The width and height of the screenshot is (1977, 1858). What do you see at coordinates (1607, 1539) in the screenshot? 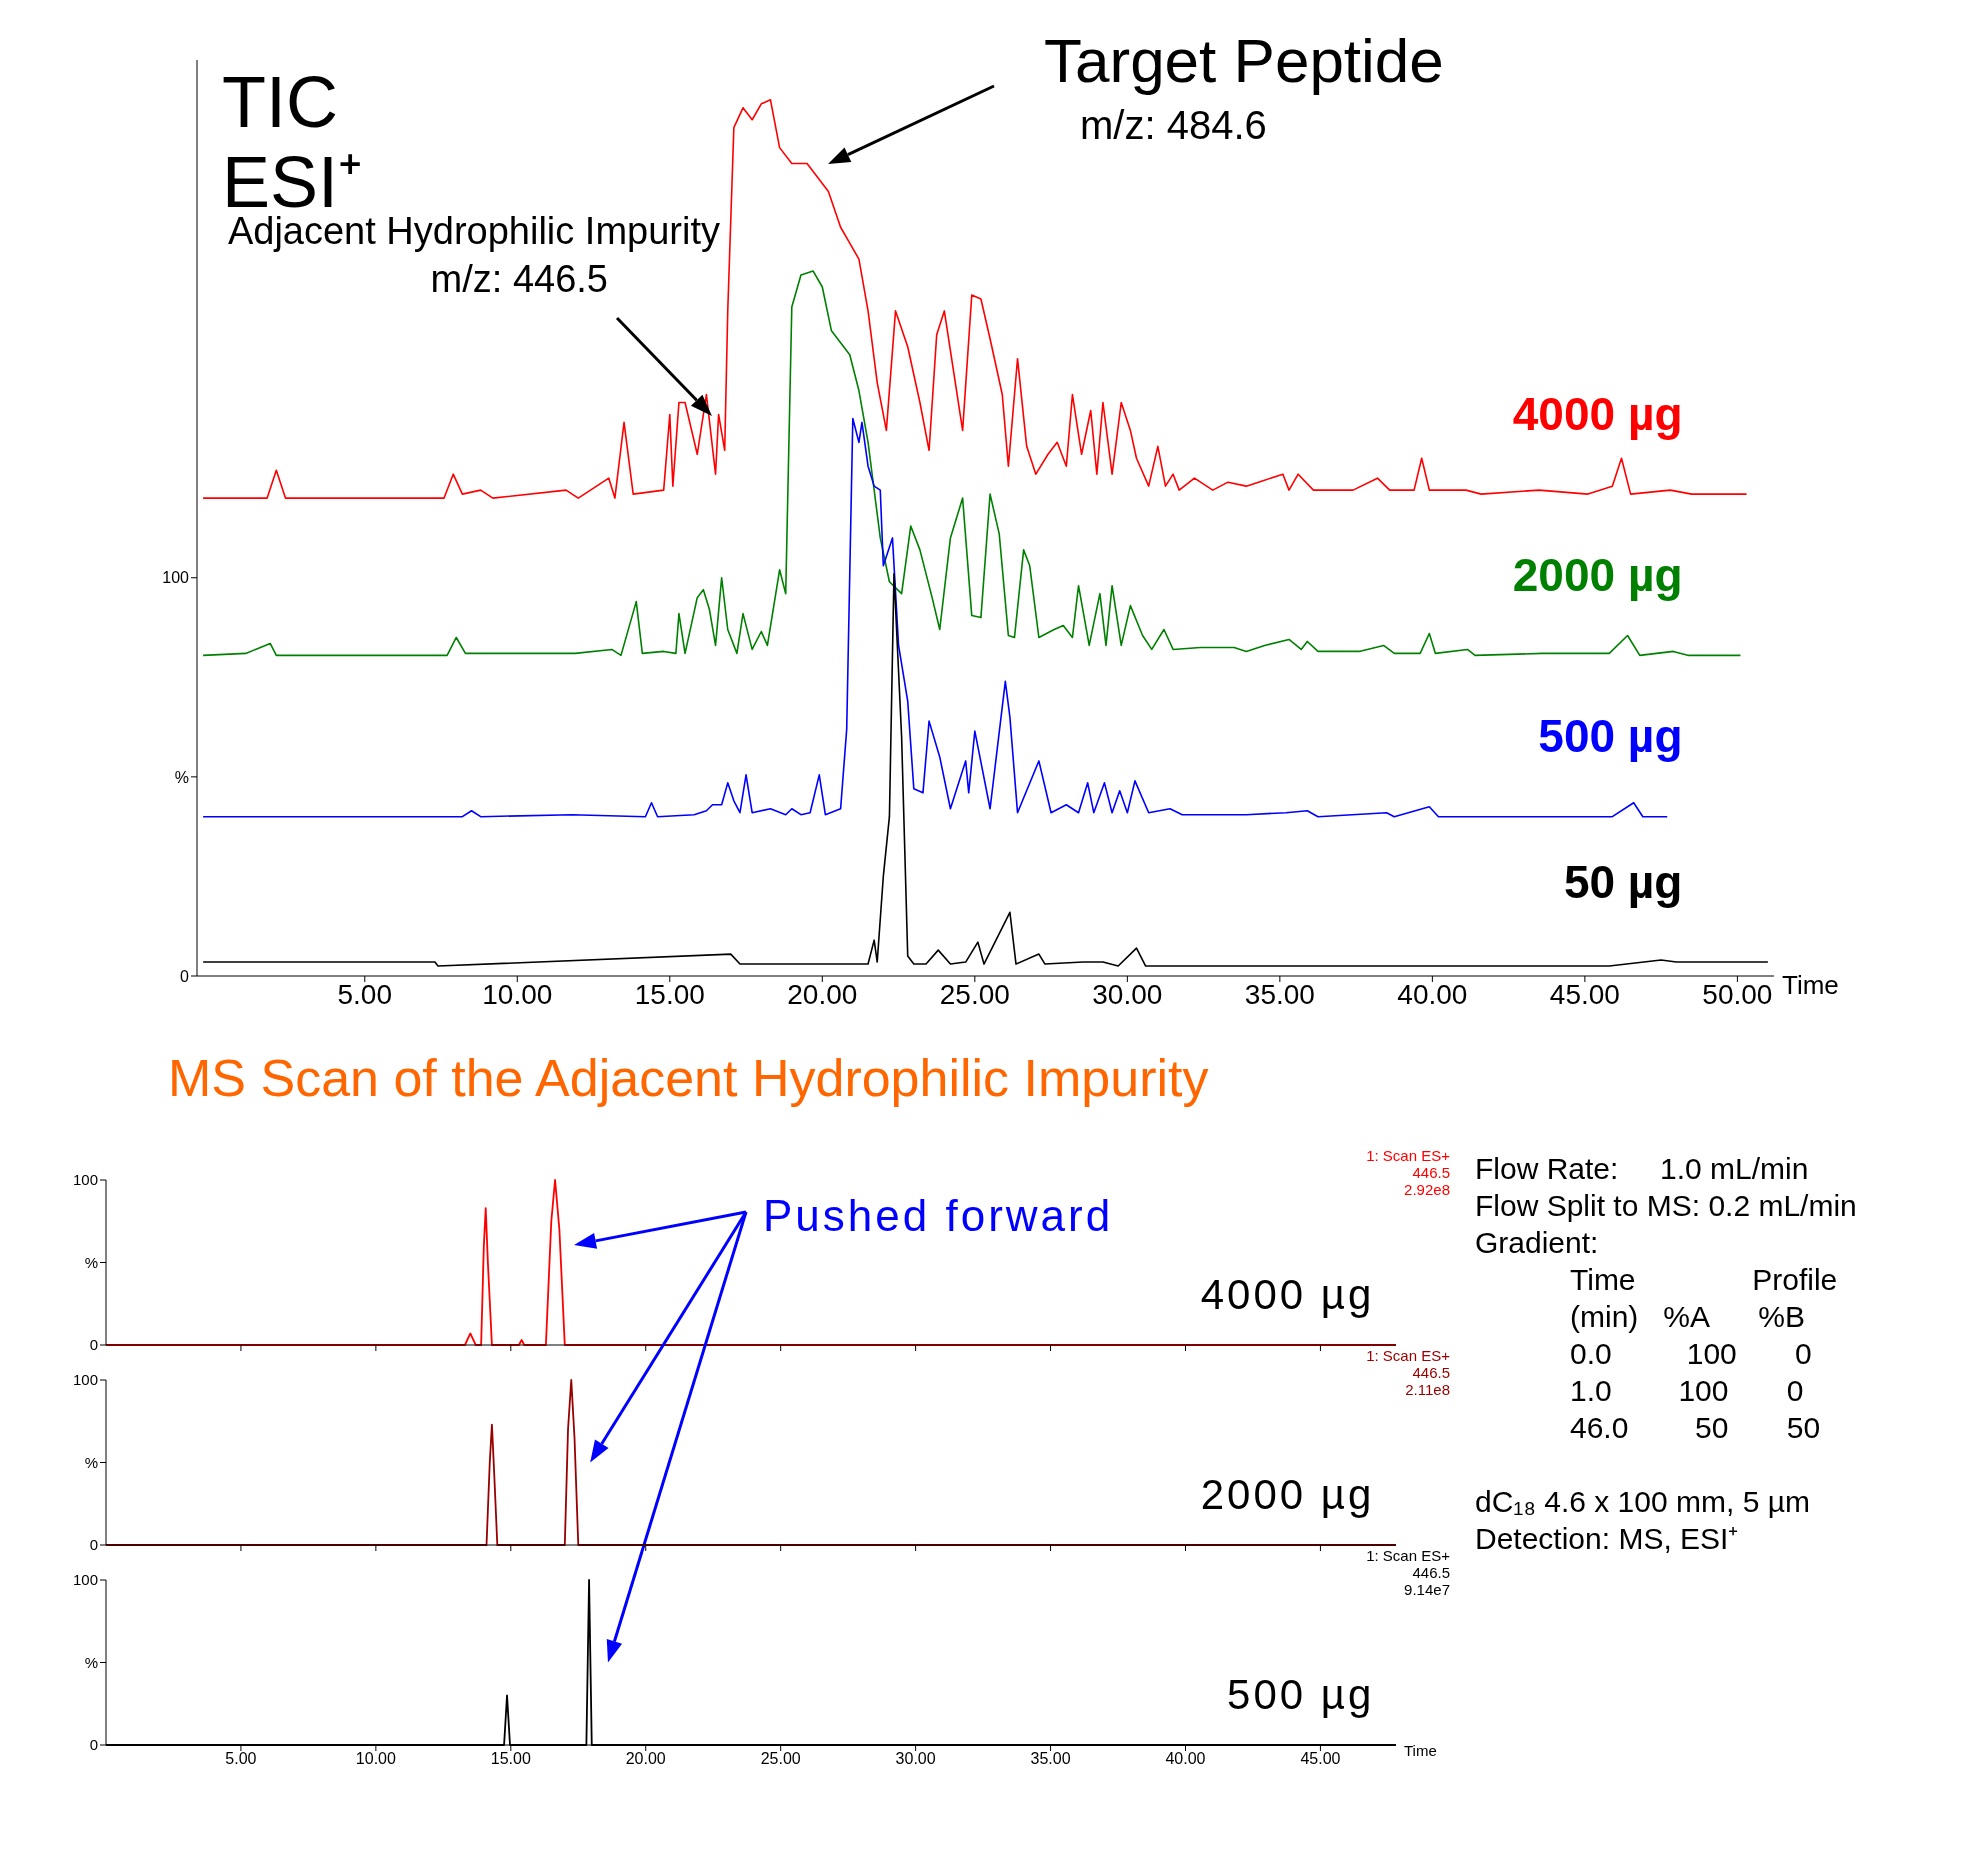
I see `text: Detection: MS, ESI⁺` at bounding box center [1607, 1539].